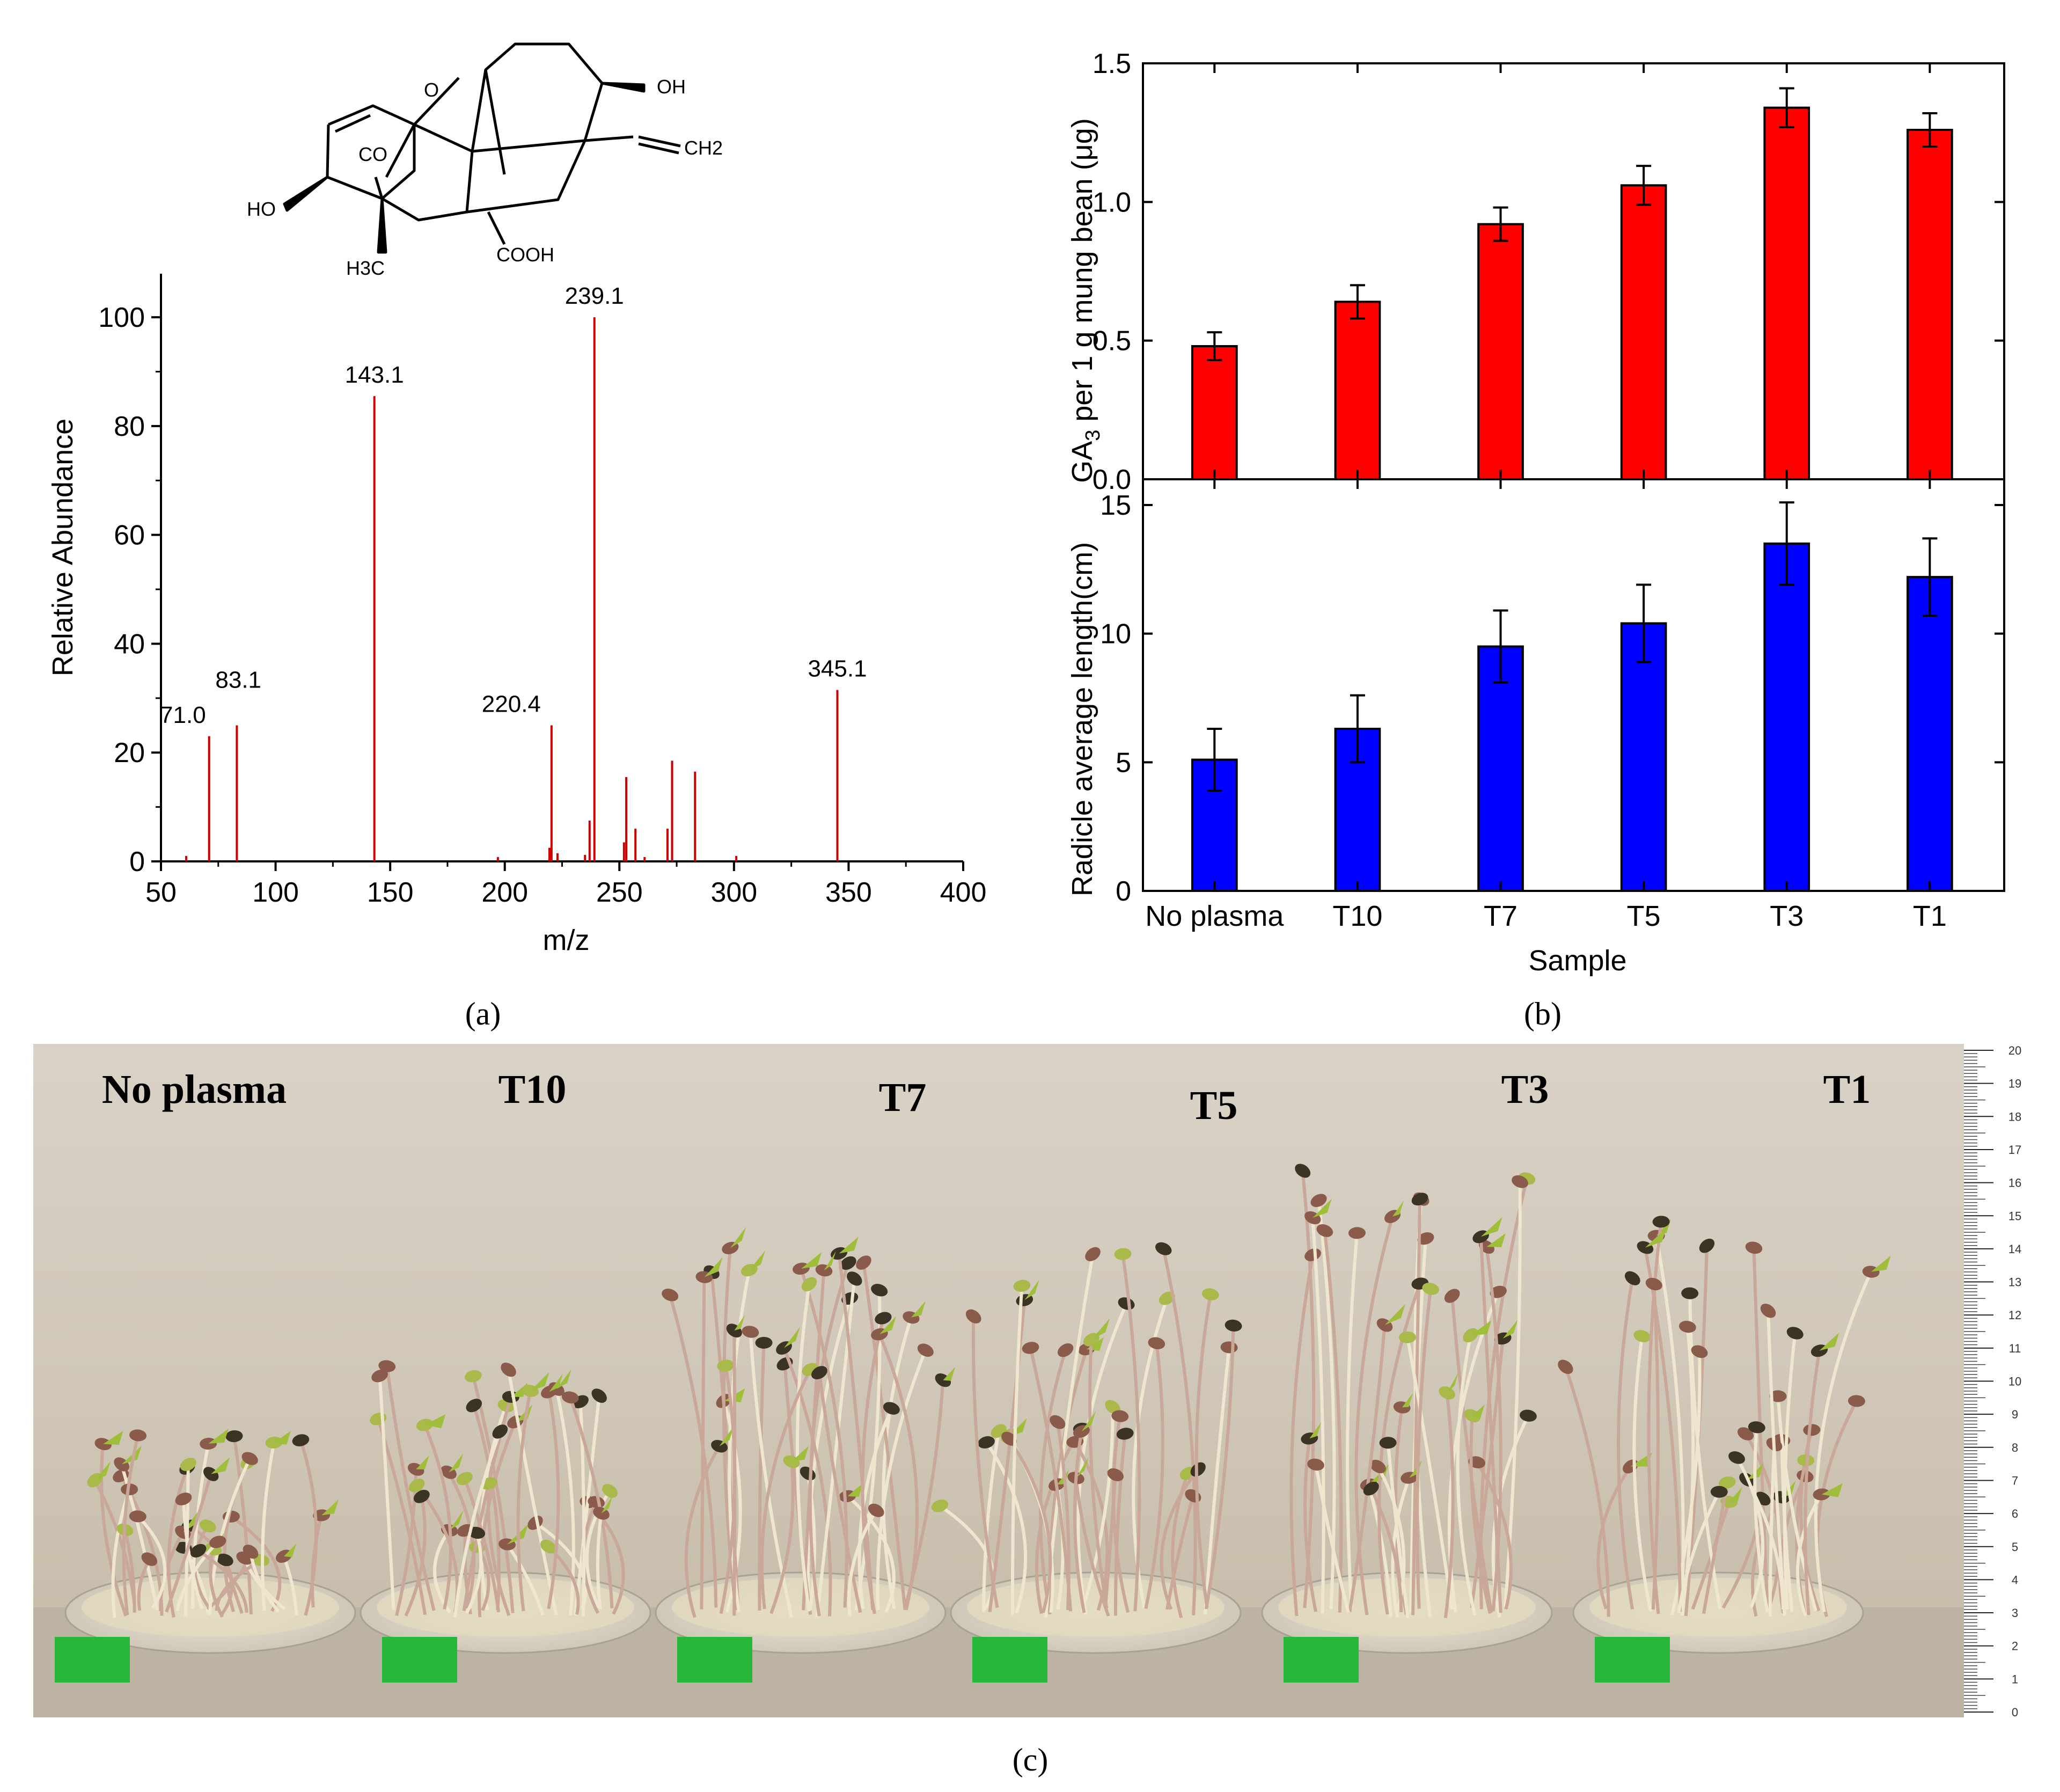  Describe the element at coordinates (505, 892) in the screenshot. I see `ms-x-tick-label: 200` at that location.